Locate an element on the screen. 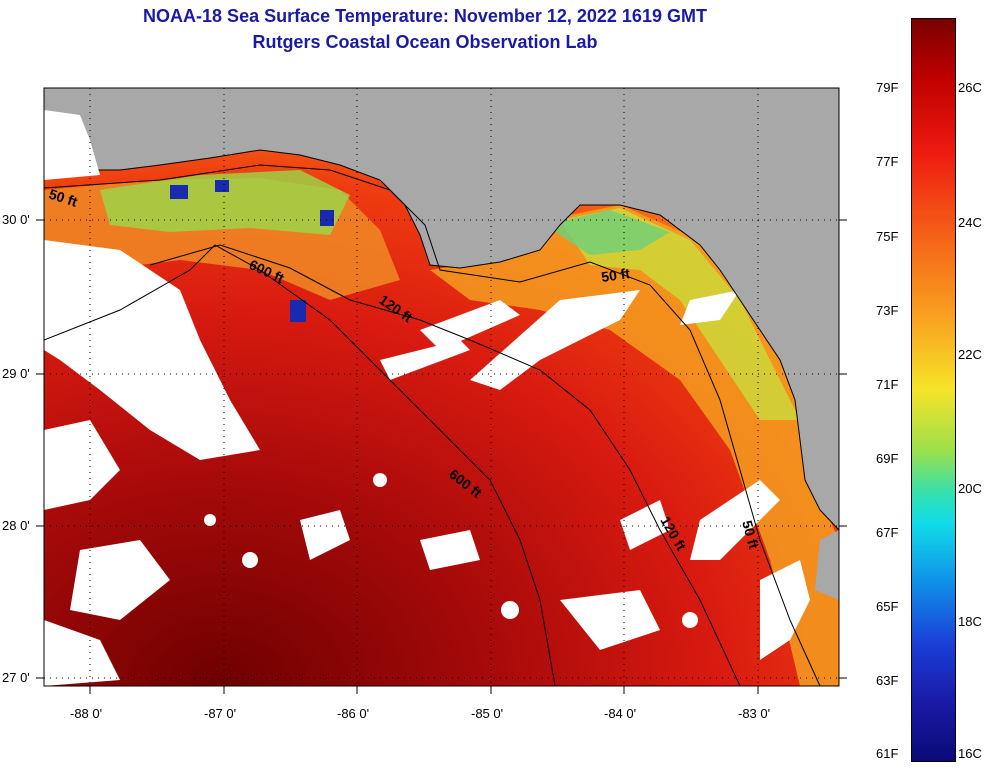 The width and height of the screenshot is (992, 770). colorbar-f-label: 63F is located at coordinates (887, 680).